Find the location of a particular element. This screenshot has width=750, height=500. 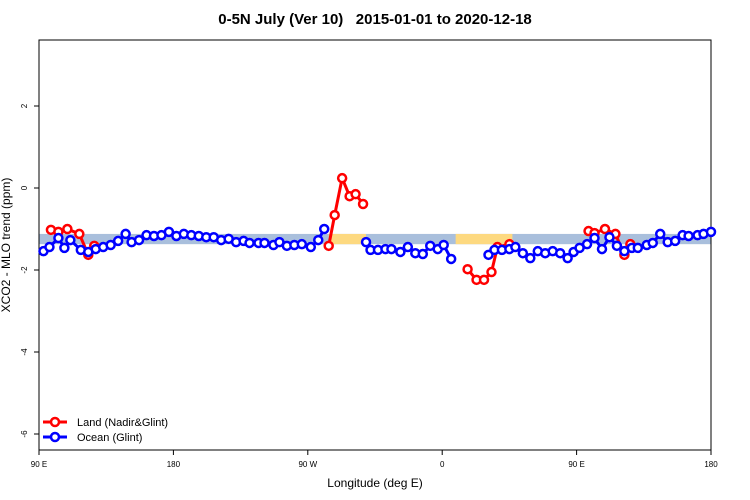

x-tick-label: 90 W is located at coordinates (307, 464).